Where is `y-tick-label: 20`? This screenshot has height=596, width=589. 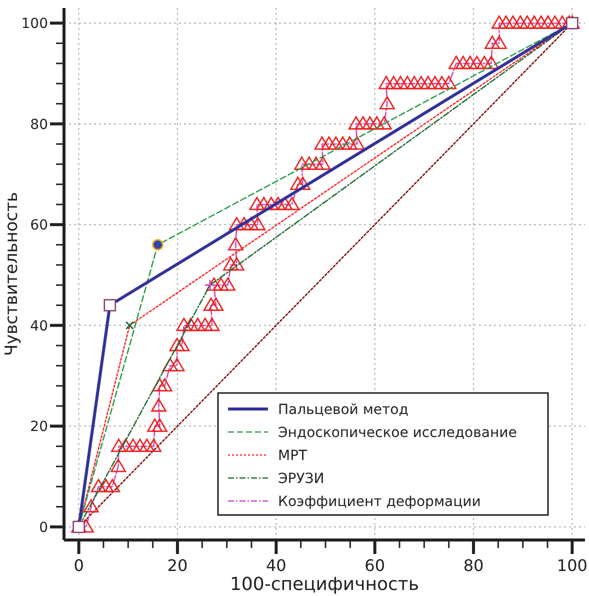
y-tick-label: 20 is located at coordinates (39, 427).